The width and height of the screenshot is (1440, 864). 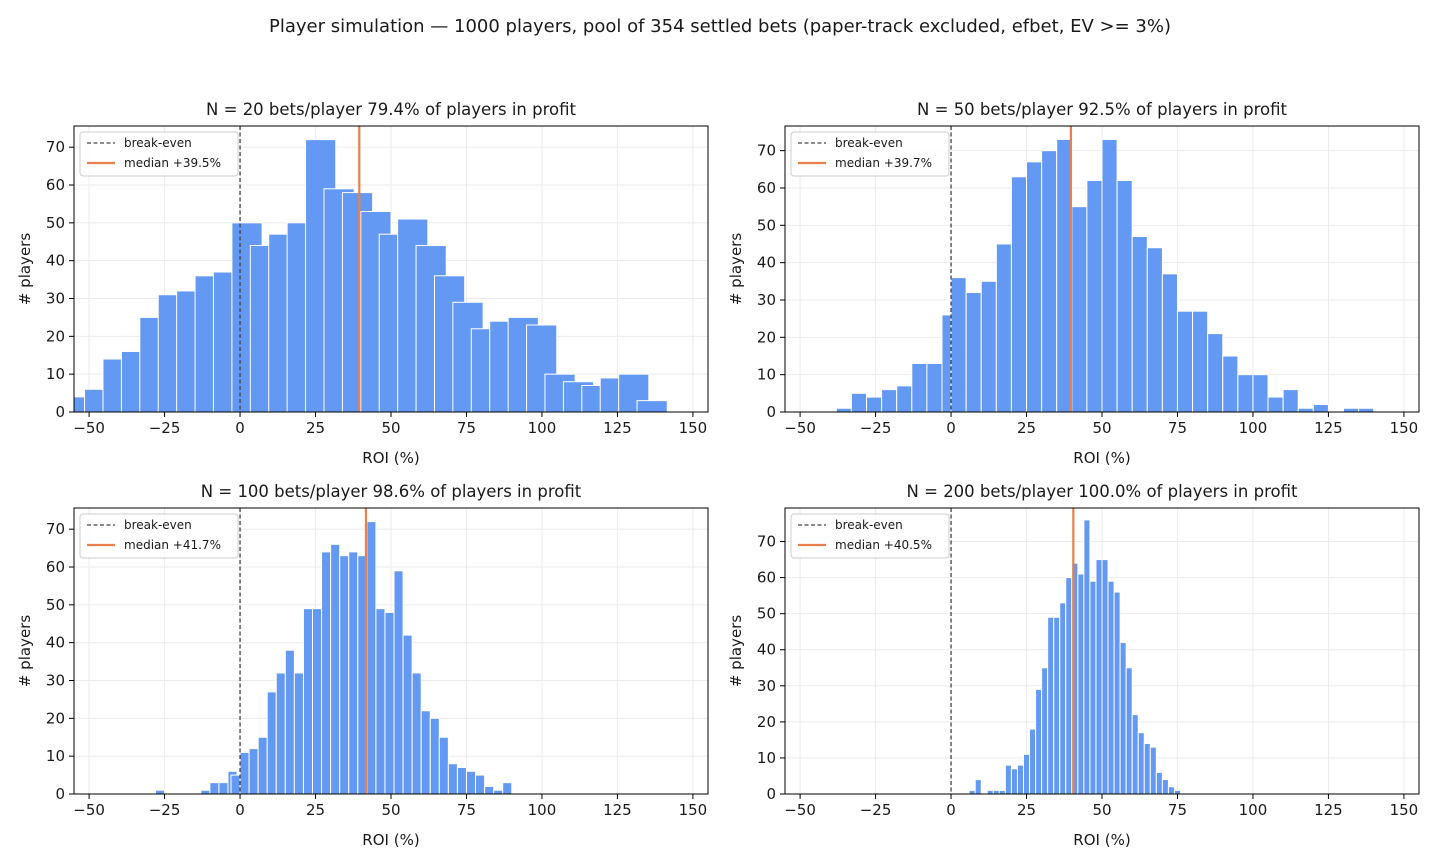 What do you see at coordinates (240, 810) in the screenshot?
I see `x-tick-label: 0` at bounding box center [240, 810].